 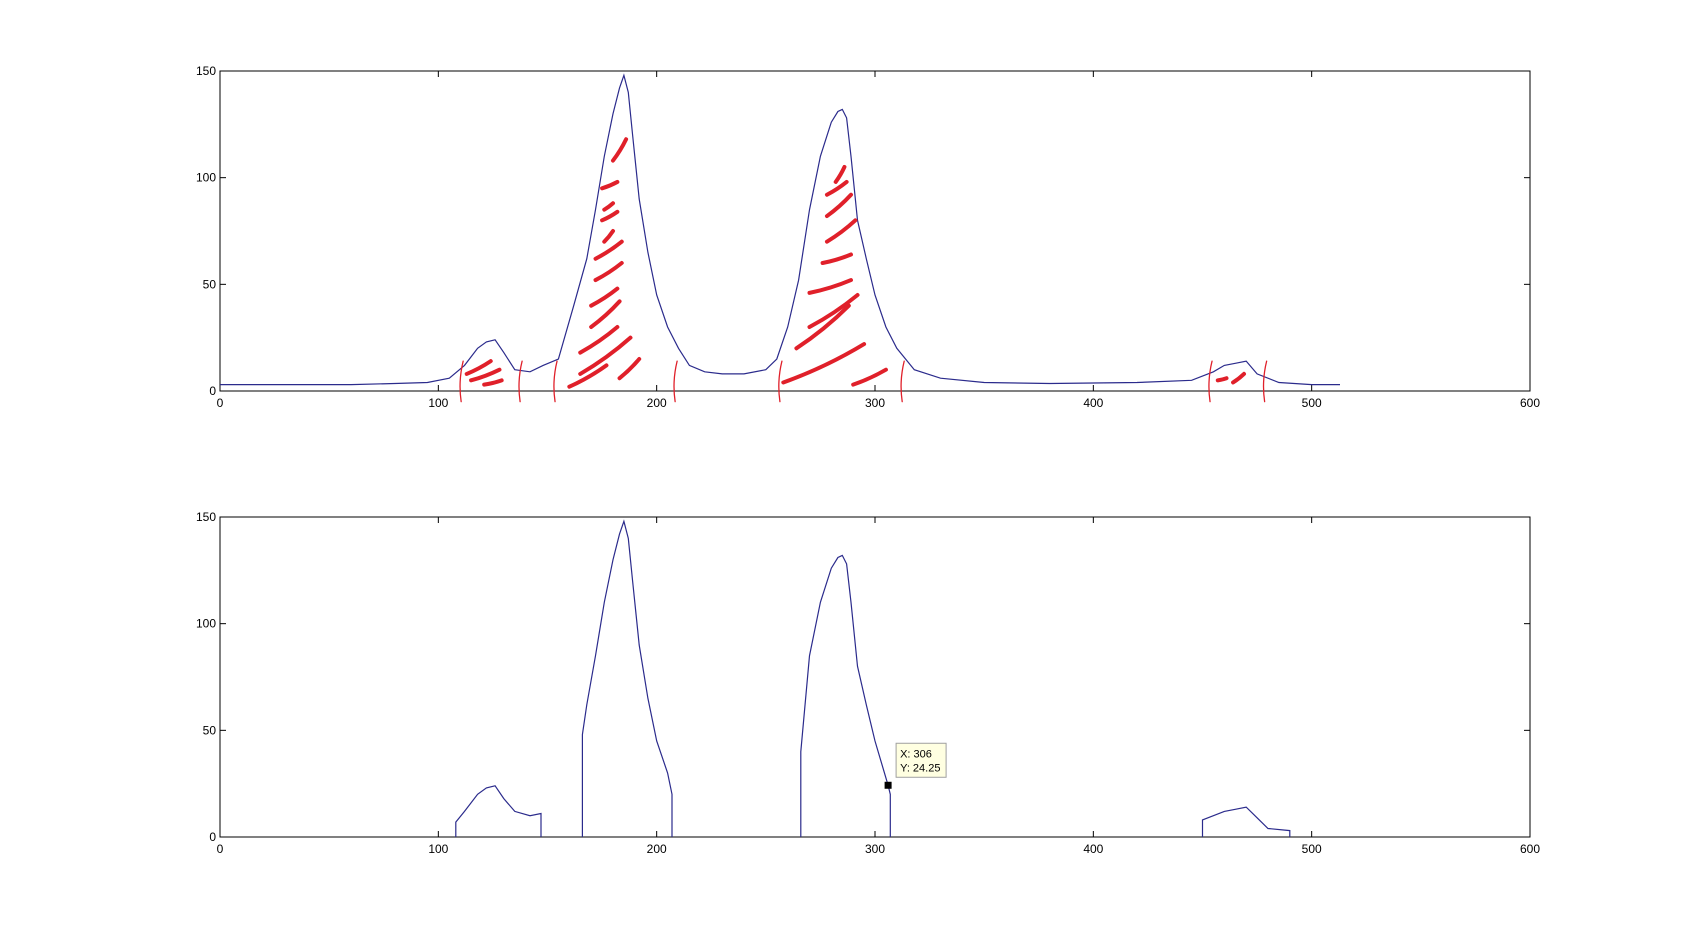 What do you see at coordinates (888, 785) in the screenshot?
I see `datatip-marker` at bounding box center [888, 785].